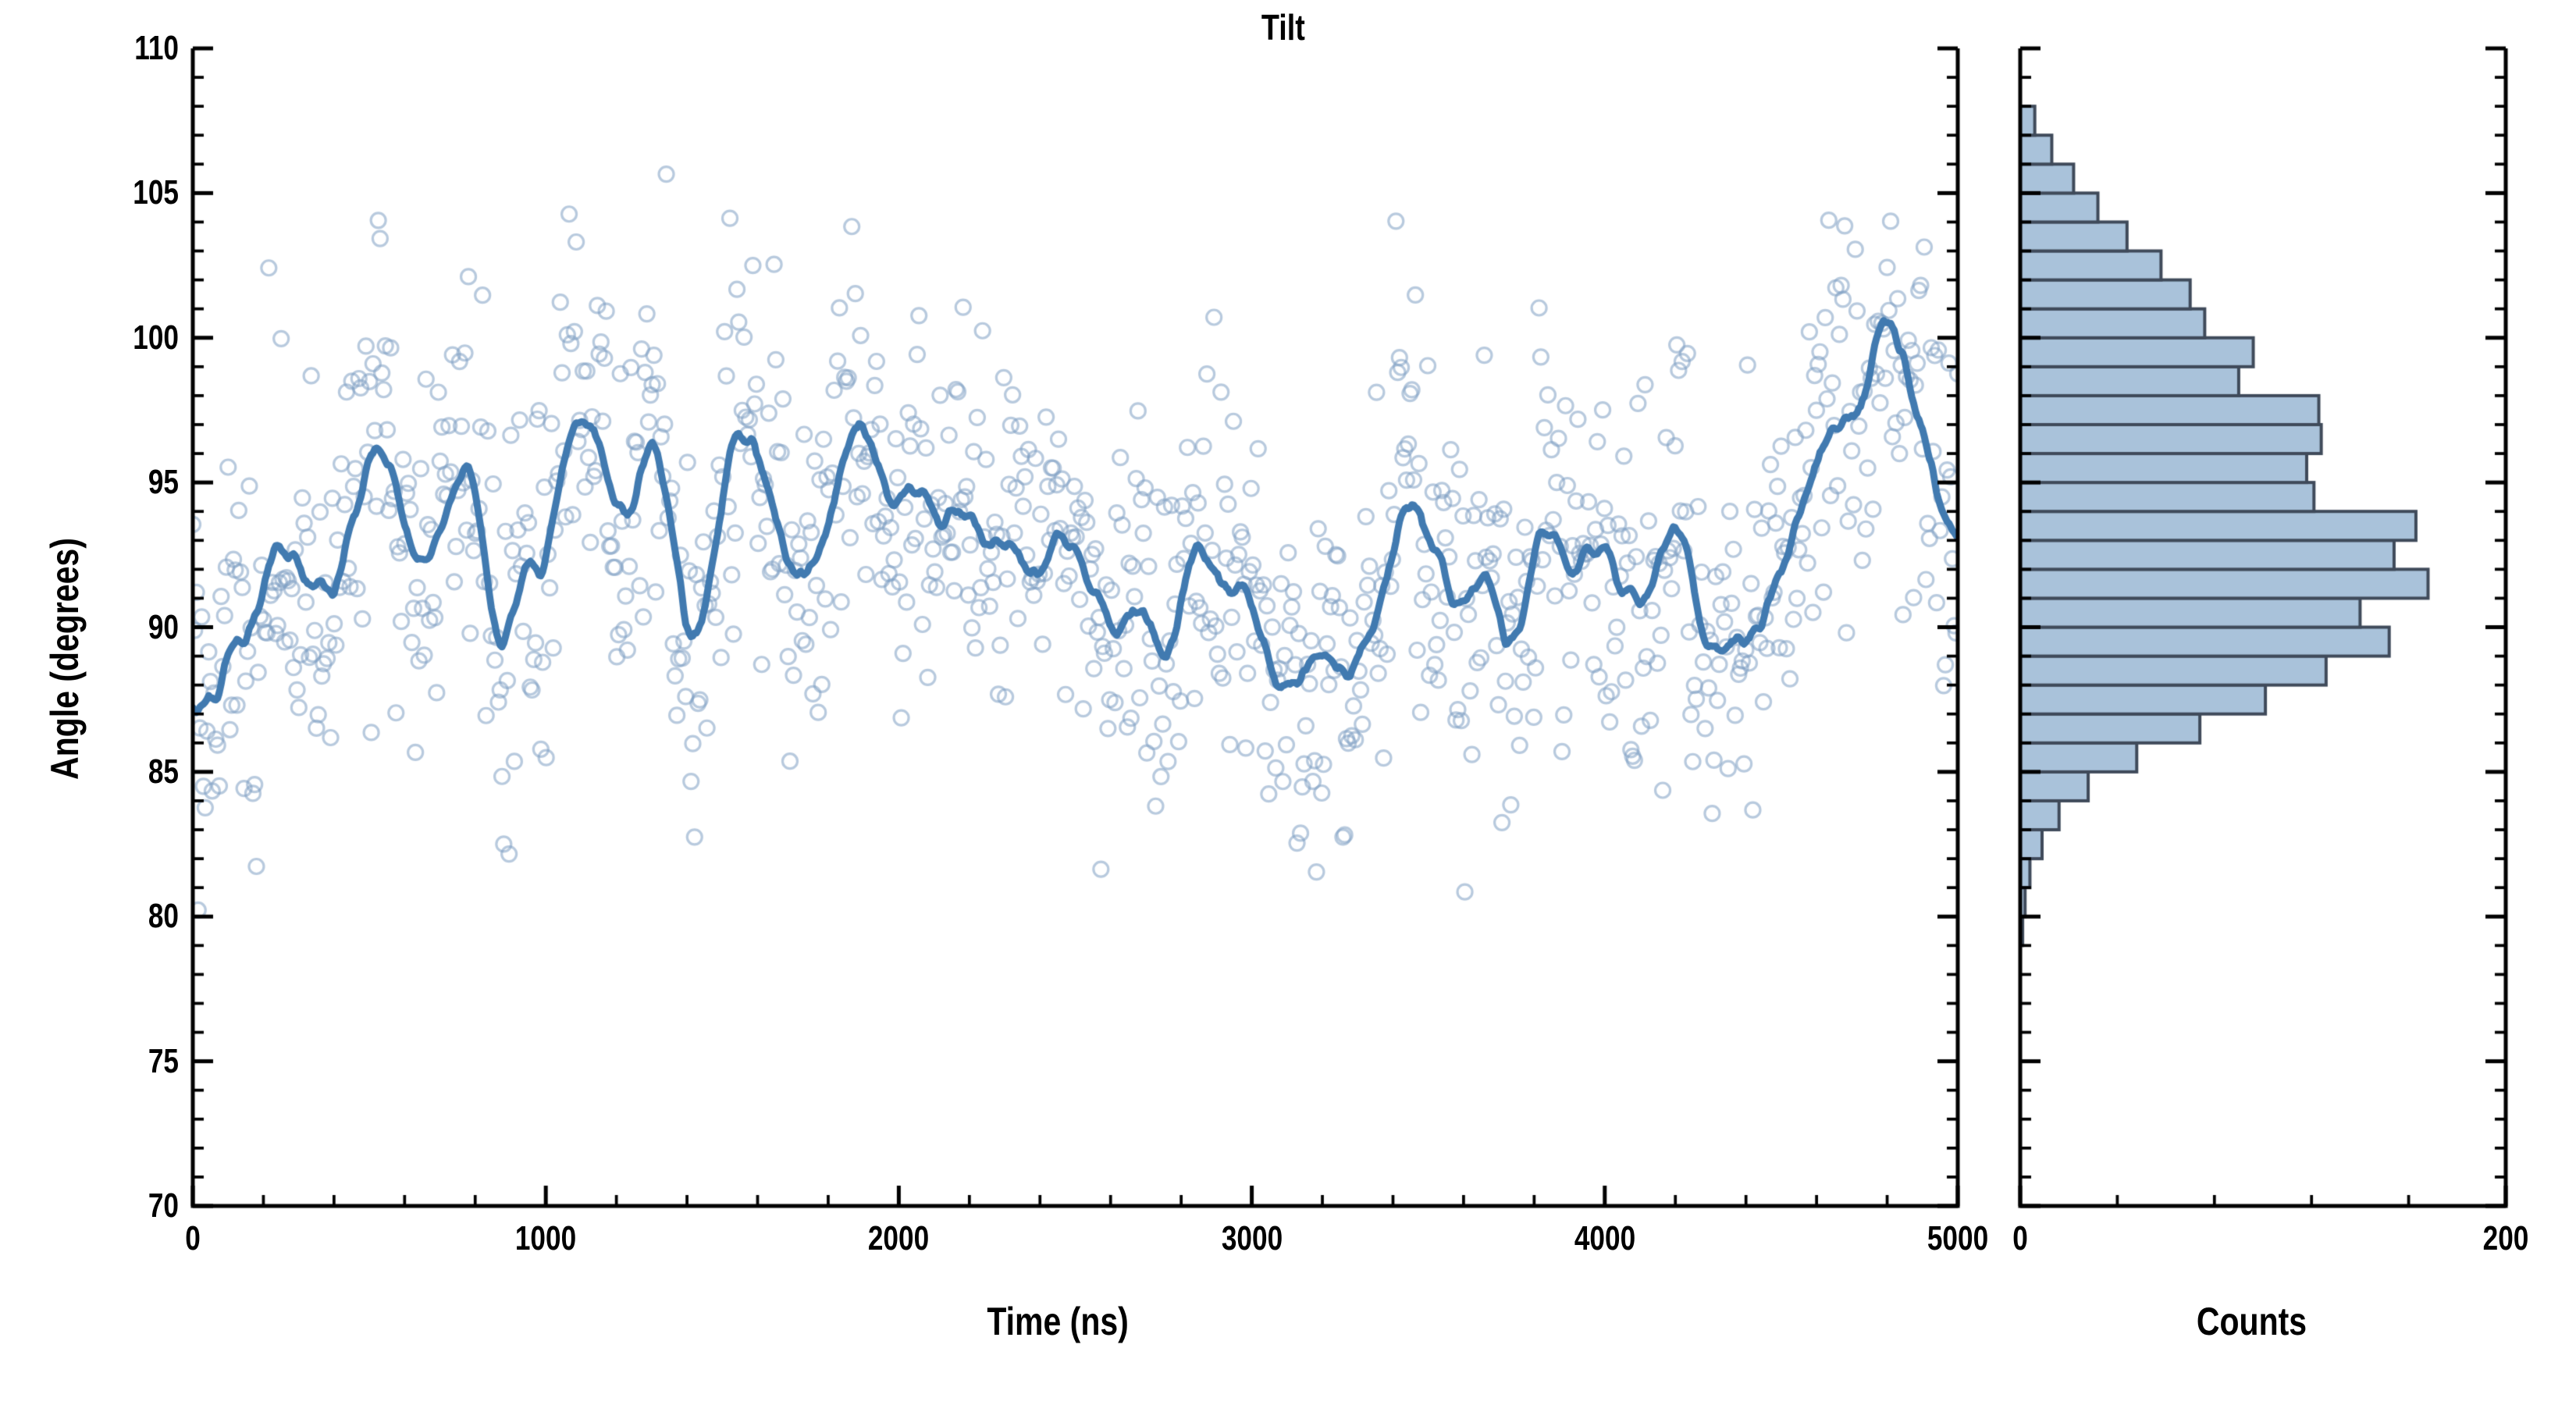 This screenshot has width=2576, height=1405. I want to click on histogram-x-tick-label: 0, so click(2020, 1238).